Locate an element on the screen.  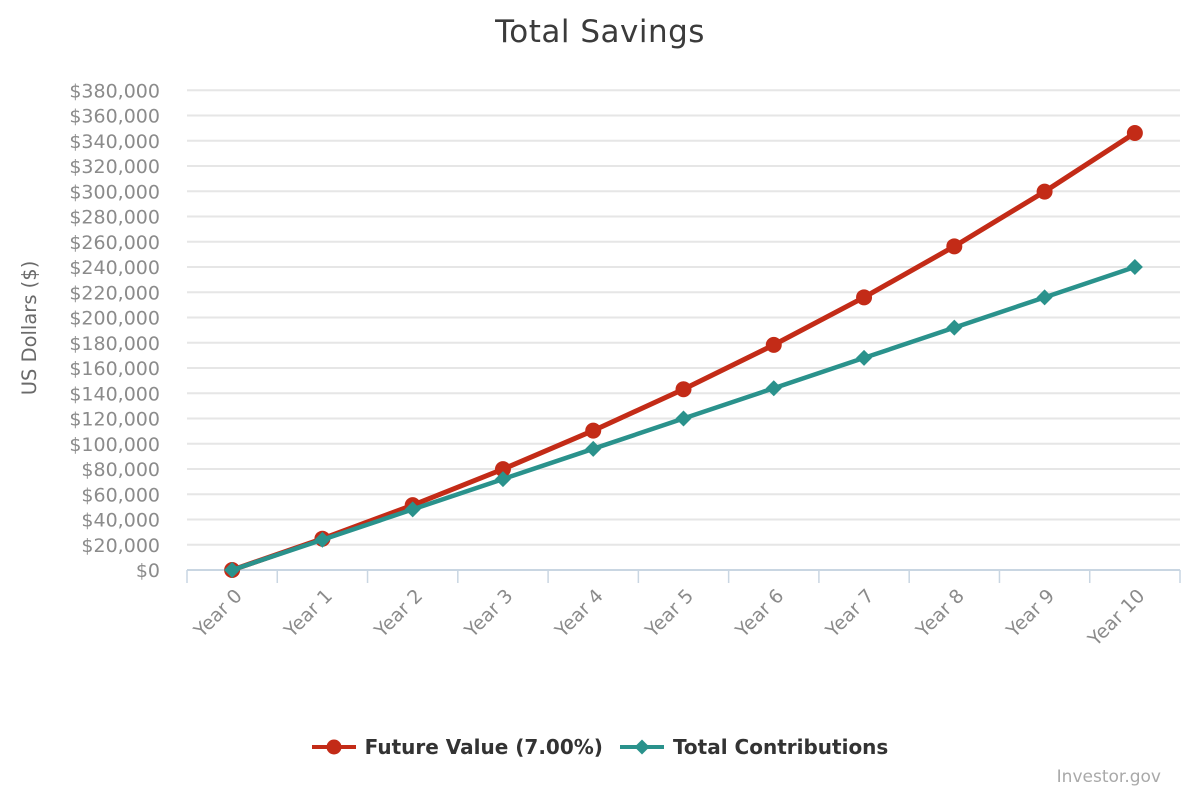
legend-marker-circle-icon is located at coordinates (333, 747).